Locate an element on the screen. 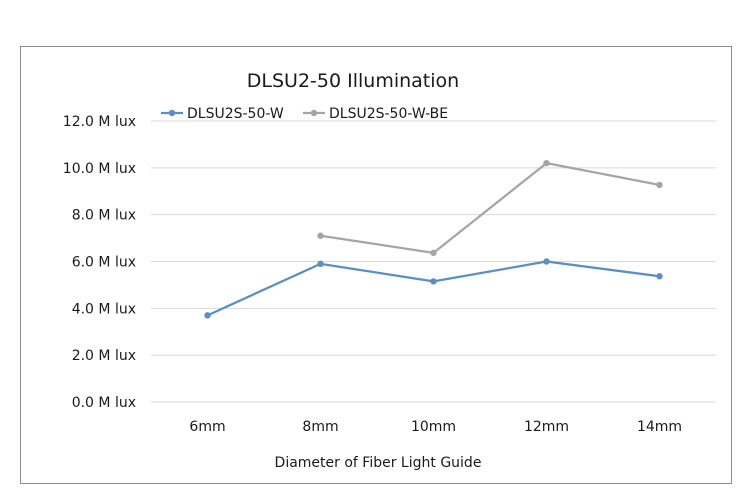 The width and height of the screenshot is (750, 500). legend: DLSU2S-50-W DLSU2S-50-W-BE is located at coordinates (304, 114).